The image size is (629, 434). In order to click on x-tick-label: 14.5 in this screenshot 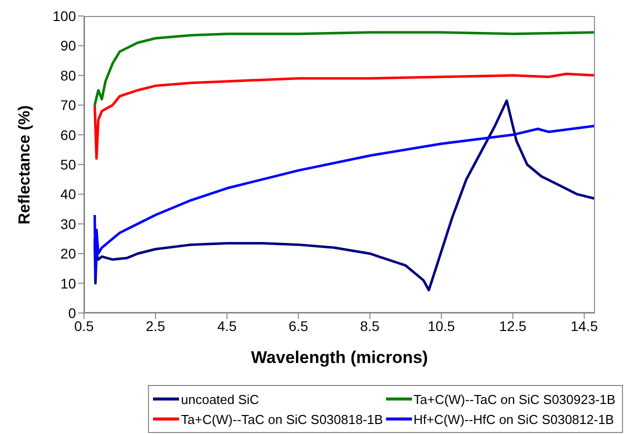, I will do `click(584, 326)`.